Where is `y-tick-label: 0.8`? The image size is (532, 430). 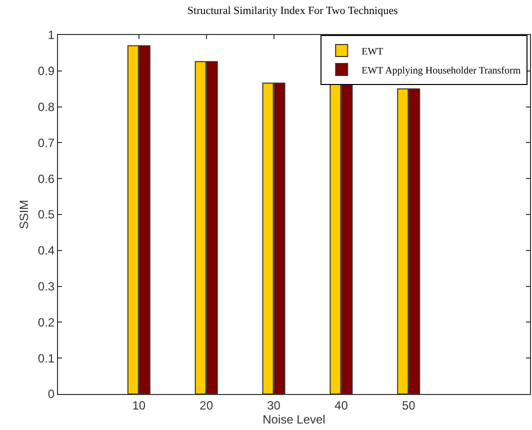
y-tick-label: 0.8 is located at coordinates (46, 107).